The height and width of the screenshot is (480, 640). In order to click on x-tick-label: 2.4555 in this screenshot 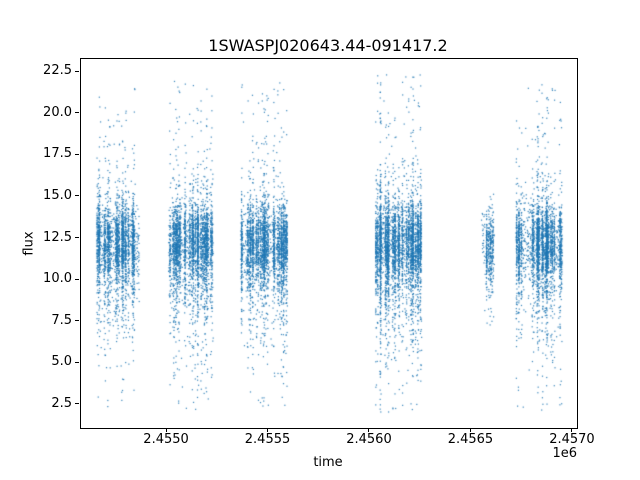, I will do `click(267, 439)`.